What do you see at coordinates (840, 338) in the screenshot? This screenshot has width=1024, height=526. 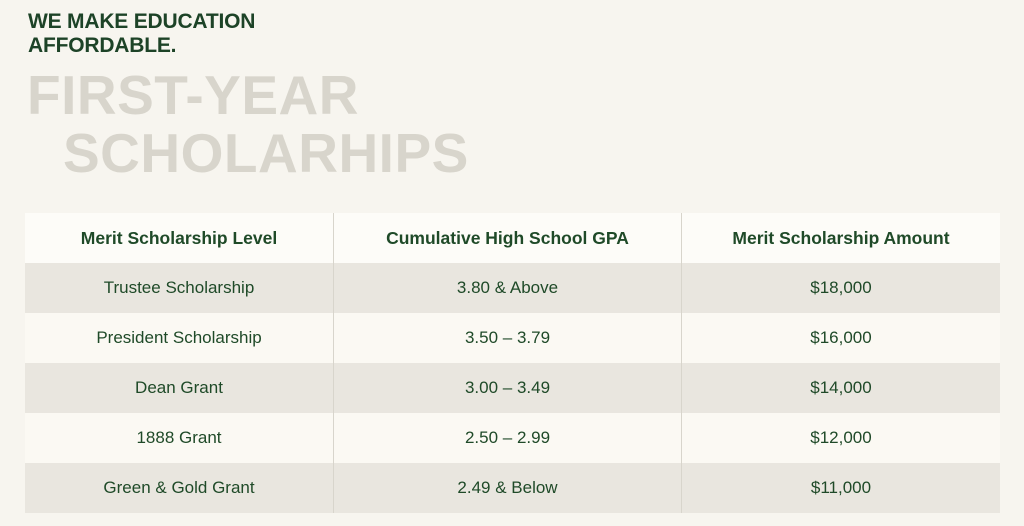 I see `cell-amount: $16,000` at bounding box center [840, 338].